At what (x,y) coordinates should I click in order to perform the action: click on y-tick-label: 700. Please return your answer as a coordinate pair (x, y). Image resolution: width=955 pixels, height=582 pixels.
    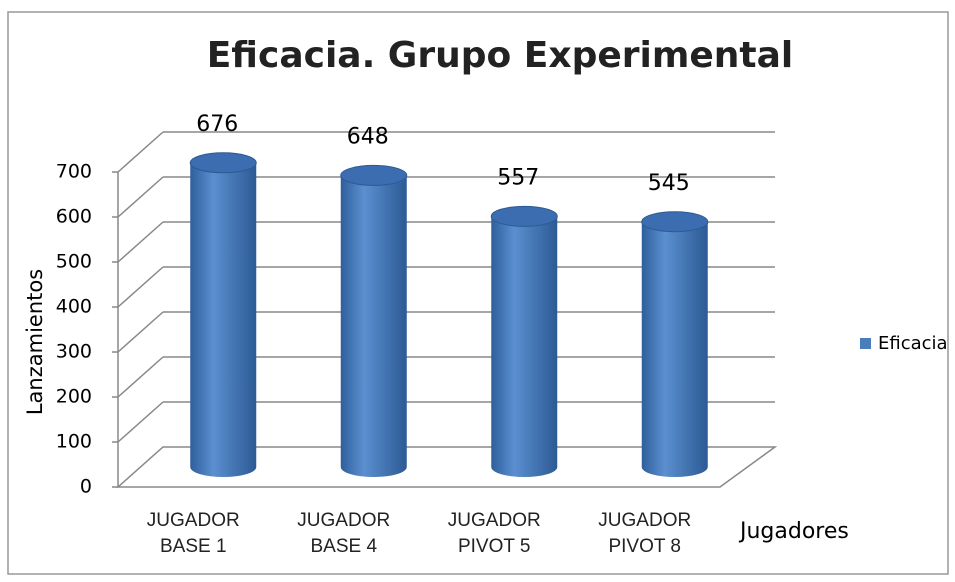
    Looking at the image, I should click on (74, 172).